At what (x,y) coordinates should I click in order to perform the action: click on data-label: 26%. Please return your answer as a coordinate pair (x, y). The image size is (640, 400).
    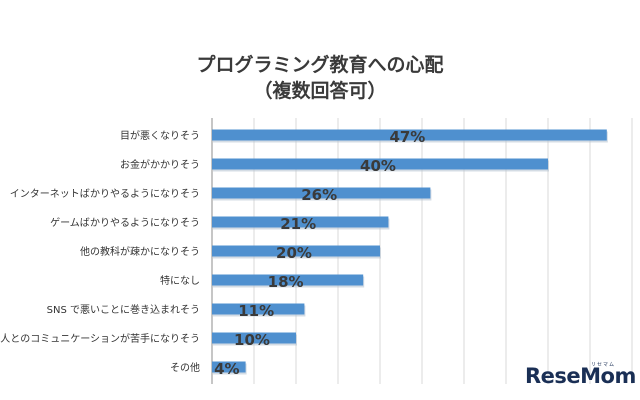
    Looking at the image, I should click on (319, 195).